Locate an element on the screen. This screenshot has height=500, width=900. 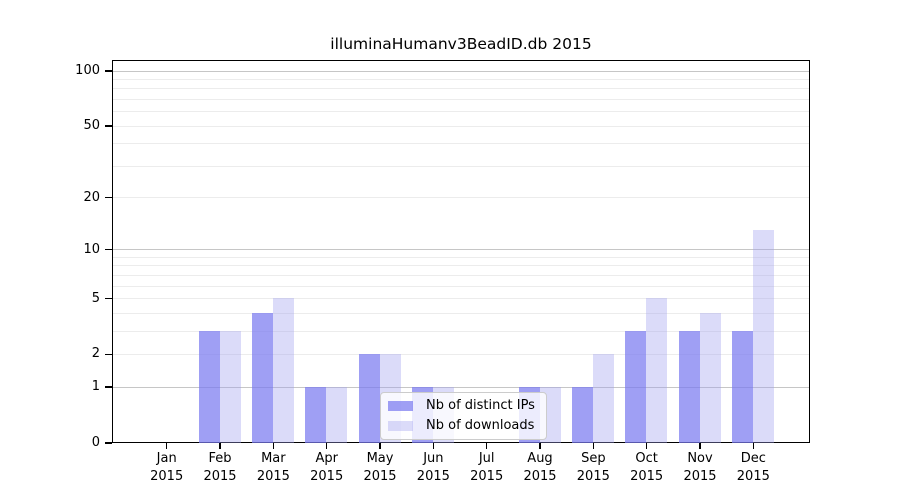
x-tick-label: Nov 2015 is located at coordinates (700, 467).